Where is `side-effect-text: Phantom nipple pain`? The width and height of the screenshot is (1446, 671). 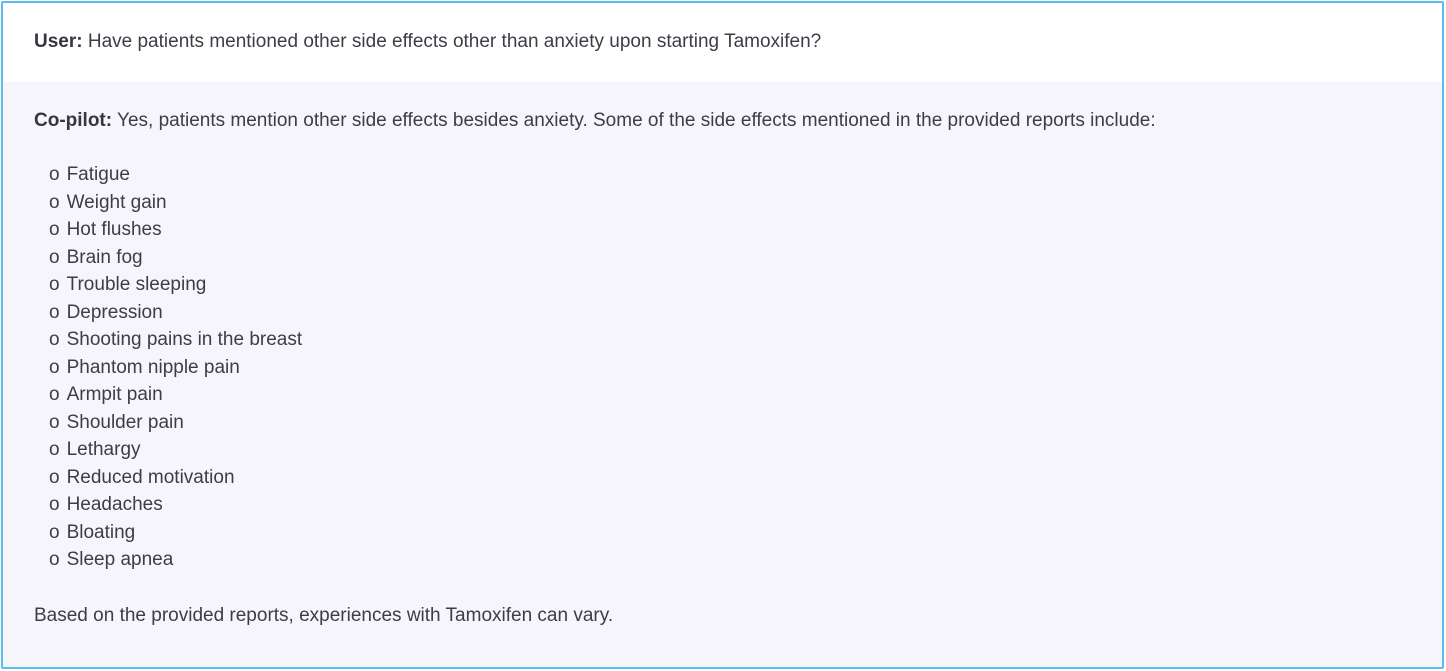
side-effect-text: Phantom nipple pain is located at coordinates (153, 367).